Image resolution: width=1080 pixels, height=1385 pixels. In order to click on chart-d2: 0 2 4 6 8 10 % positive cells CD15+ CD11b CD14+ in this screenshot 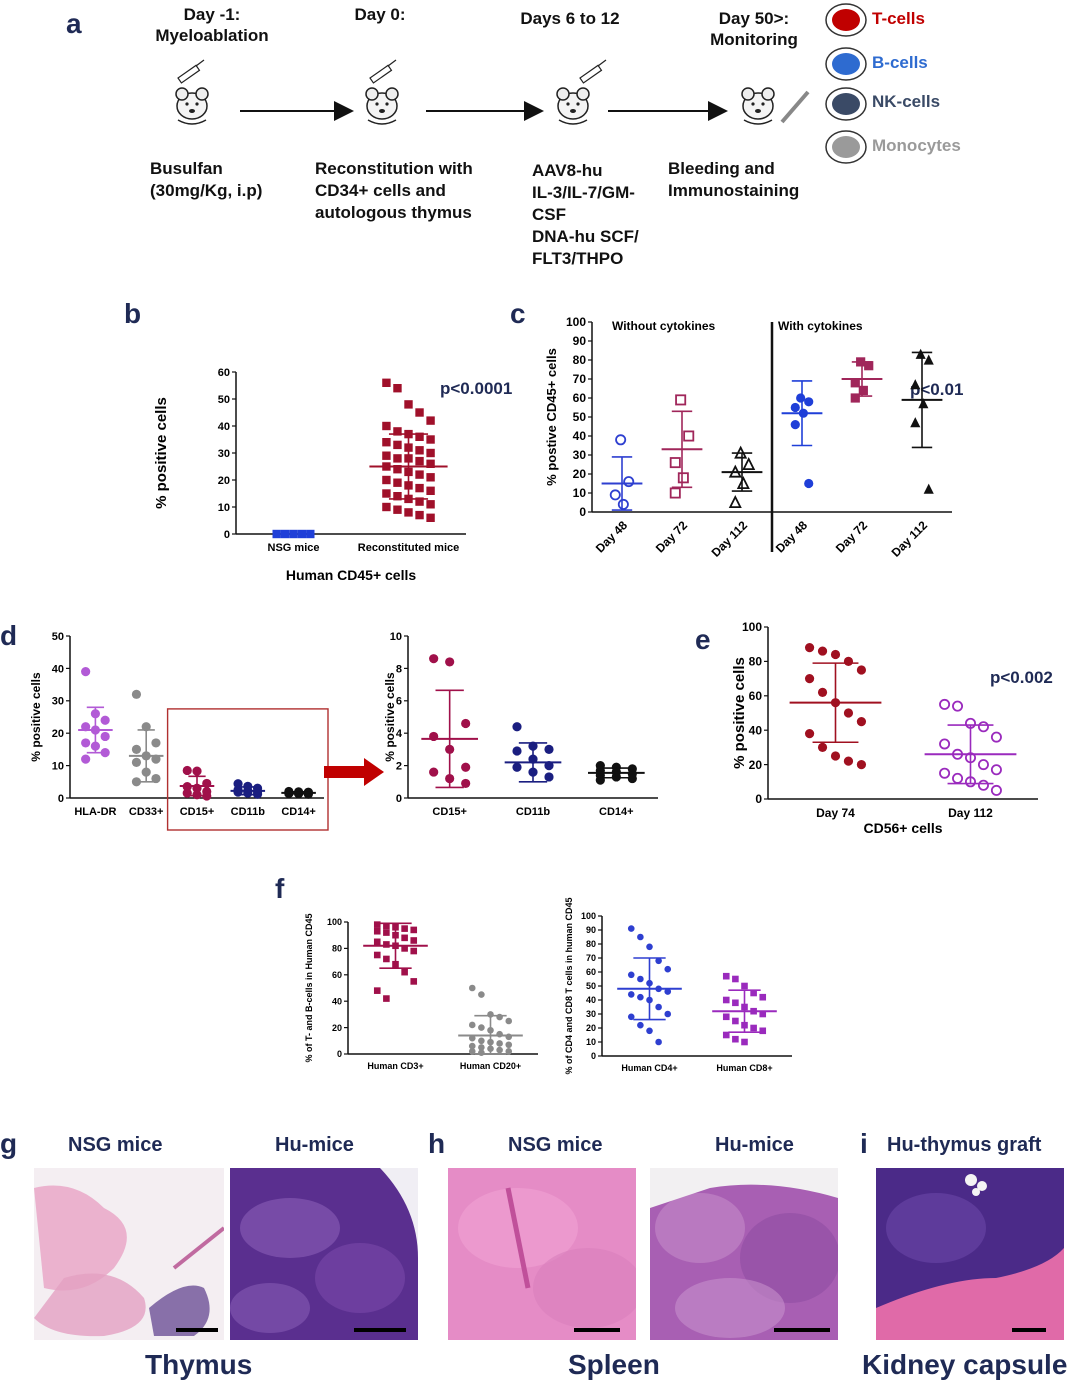, I will do `click(520, 724)`.